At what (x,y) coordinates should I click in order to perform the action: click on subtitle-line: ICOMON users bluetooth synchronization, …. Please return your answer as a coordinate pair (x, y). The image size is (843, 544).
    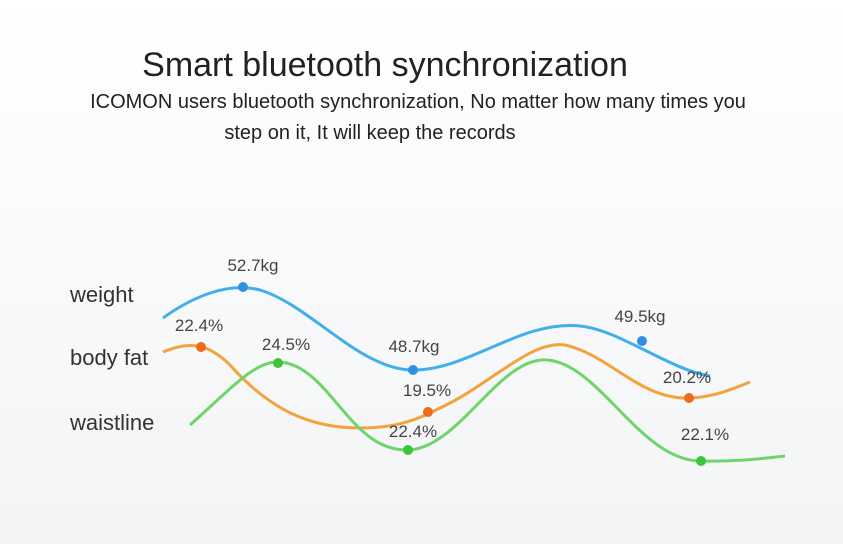
    Looking at the image, I should click on (418, 102).